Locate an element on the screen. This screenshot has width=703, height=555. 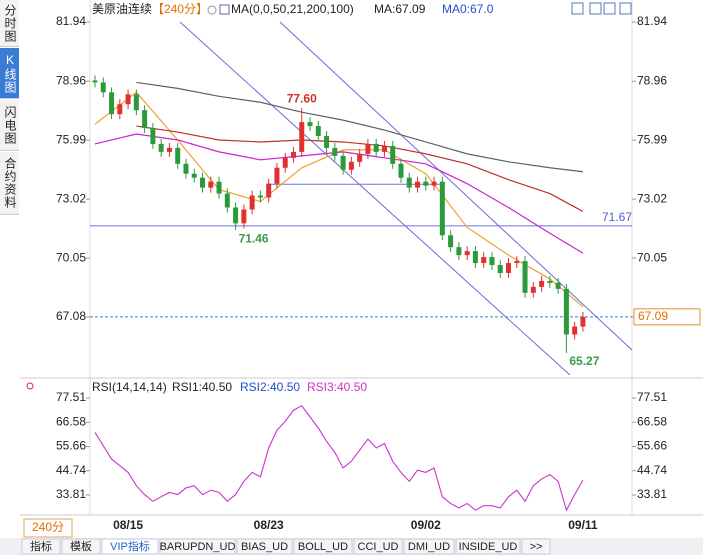
last-price-box is located at coordinates (667, 317).